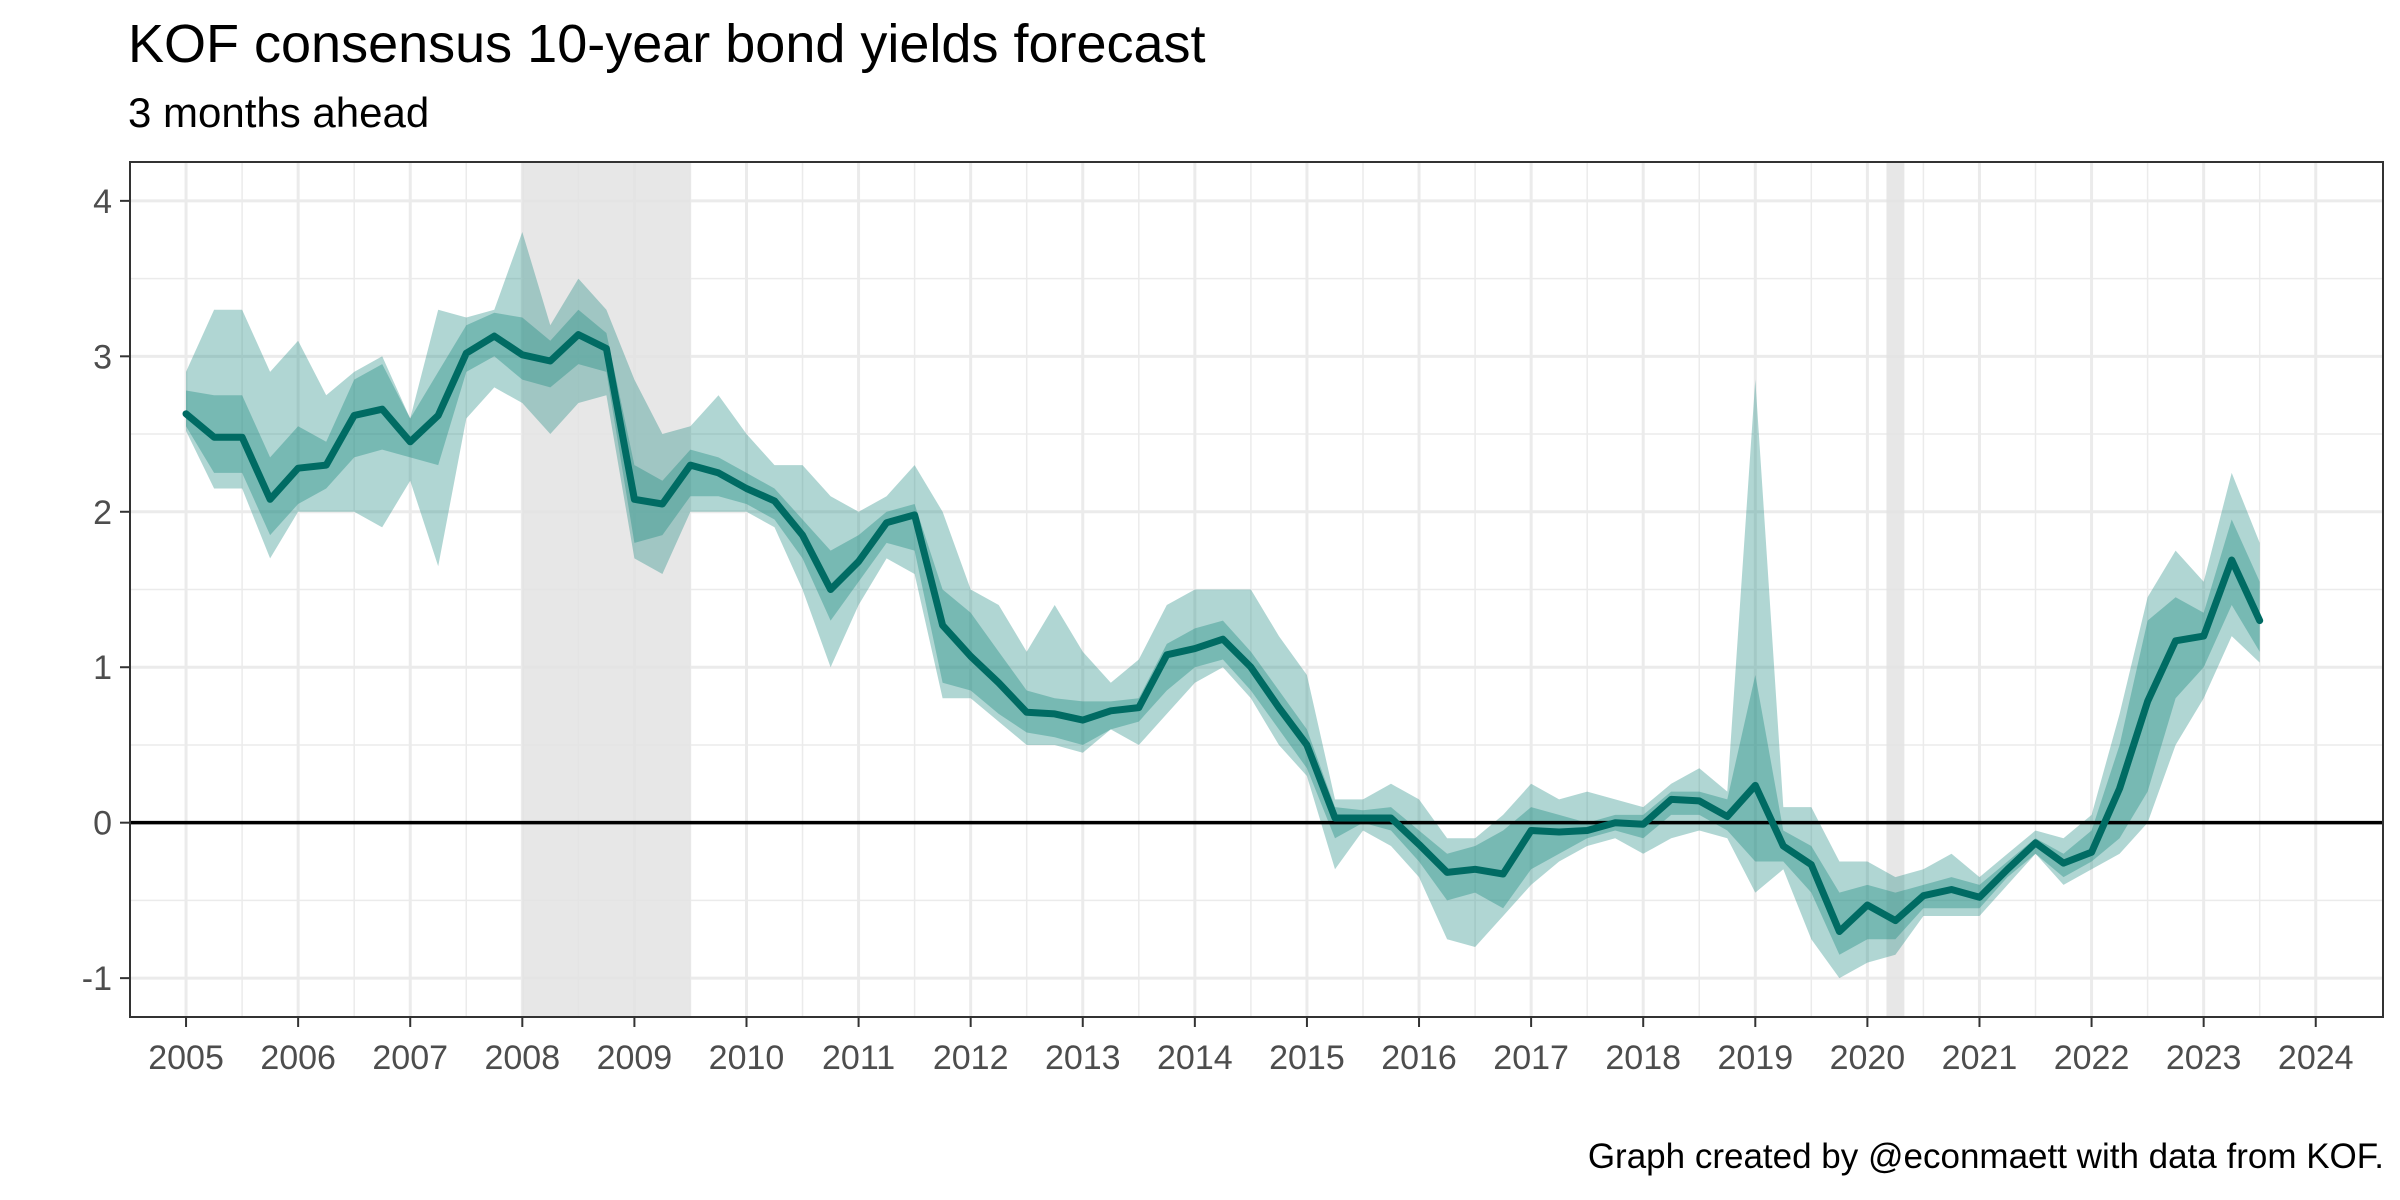  I want to click on y-tick-label: 3, so click(102, 357).